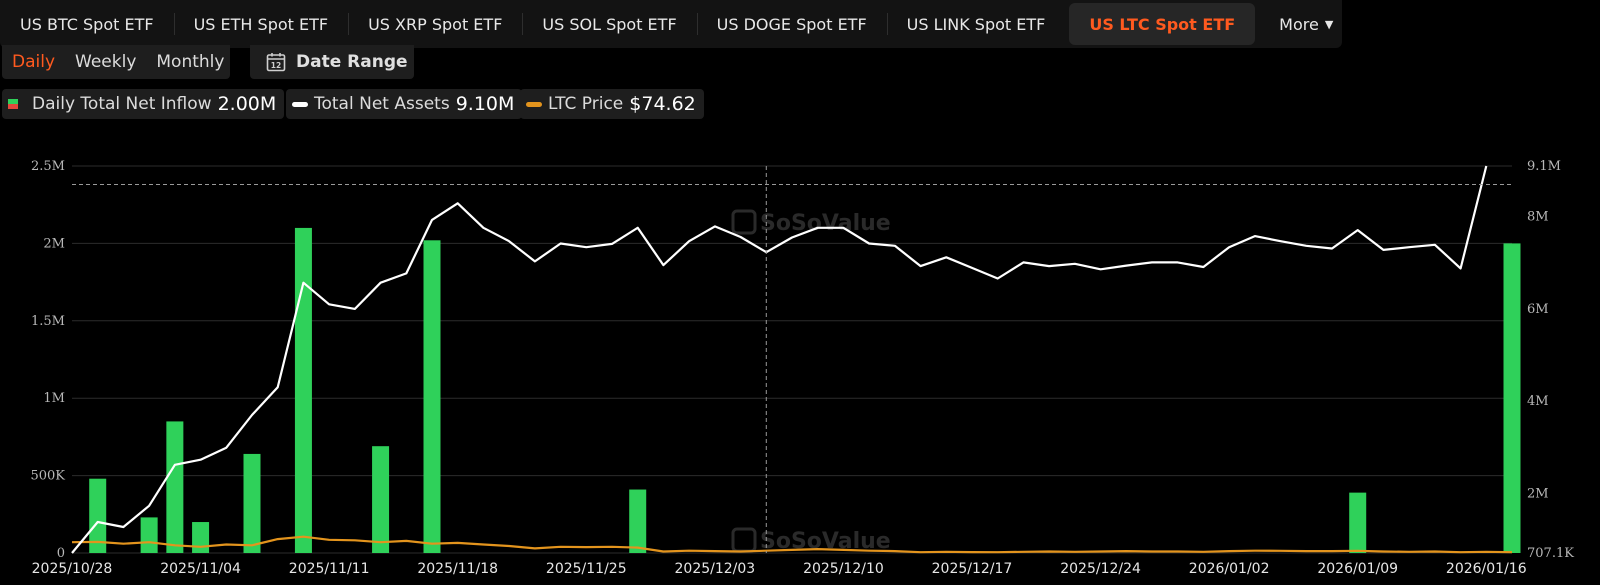 The image size is (1600, 585). I want to click on x-tick-label: 2025/12/03, so click(715, 569).